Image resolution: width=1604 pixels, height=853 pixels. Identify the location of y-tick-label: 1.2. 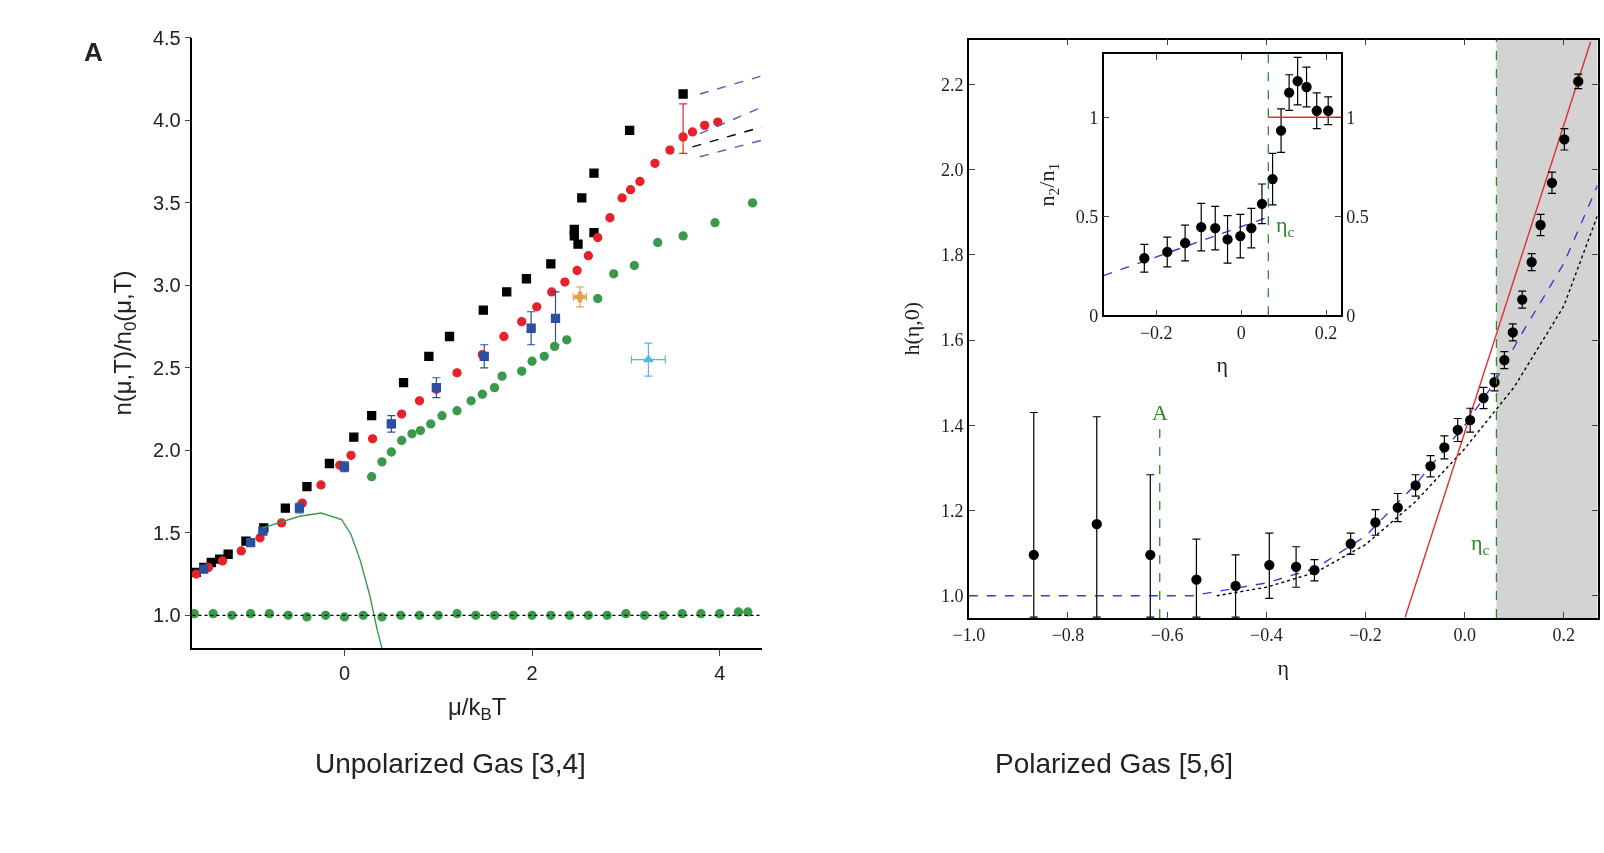
(952, 510).